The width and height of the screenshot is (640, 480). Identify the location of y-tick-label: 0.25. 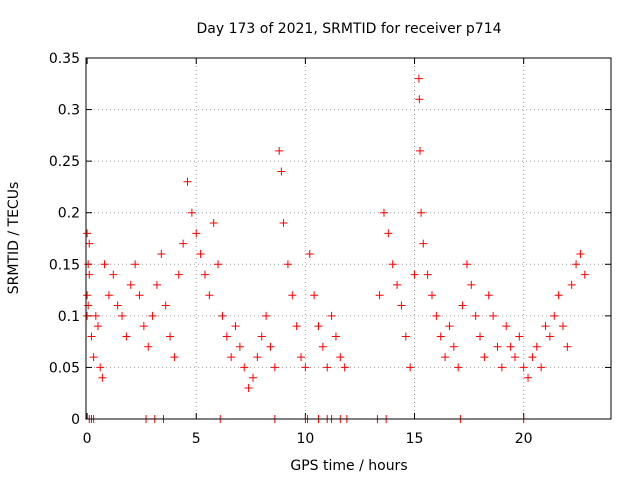
(64, 162).